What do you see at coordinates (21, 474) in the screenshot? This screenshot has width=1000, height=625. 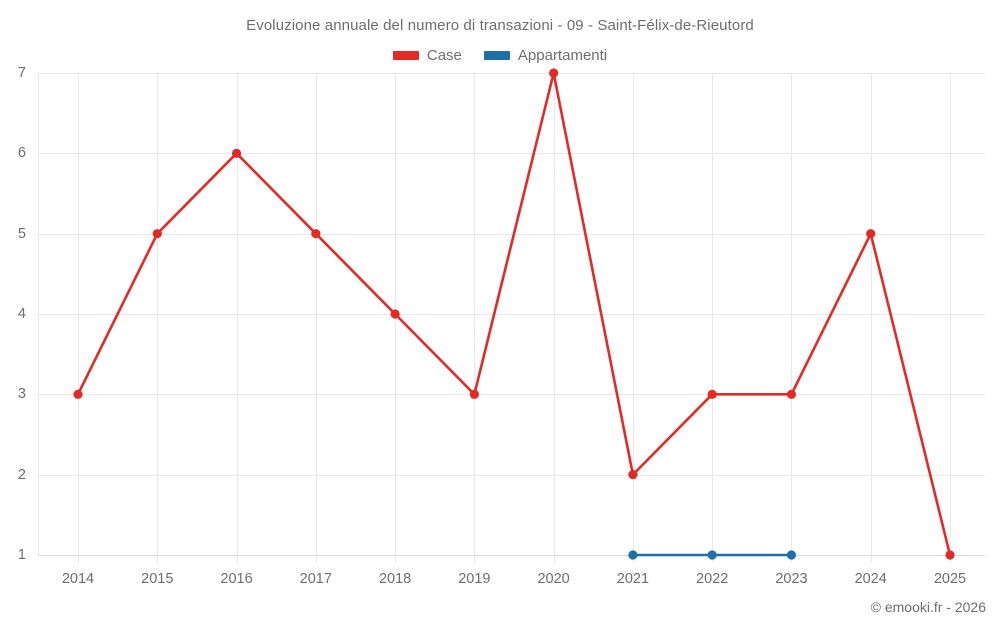 I see `y-axis-tick-label: 2` at bounding box center [21, 474].